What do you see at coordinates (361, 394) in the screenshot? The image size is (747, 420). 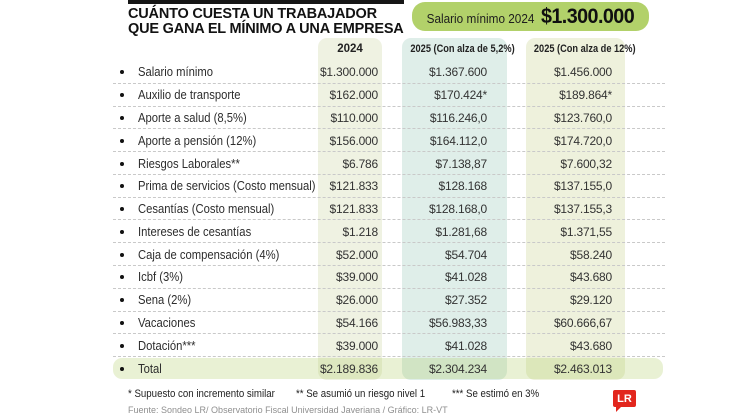 I see `footnote-2: ** Se asumió un riesgo nivel 1` at bounding box center [361, 394].